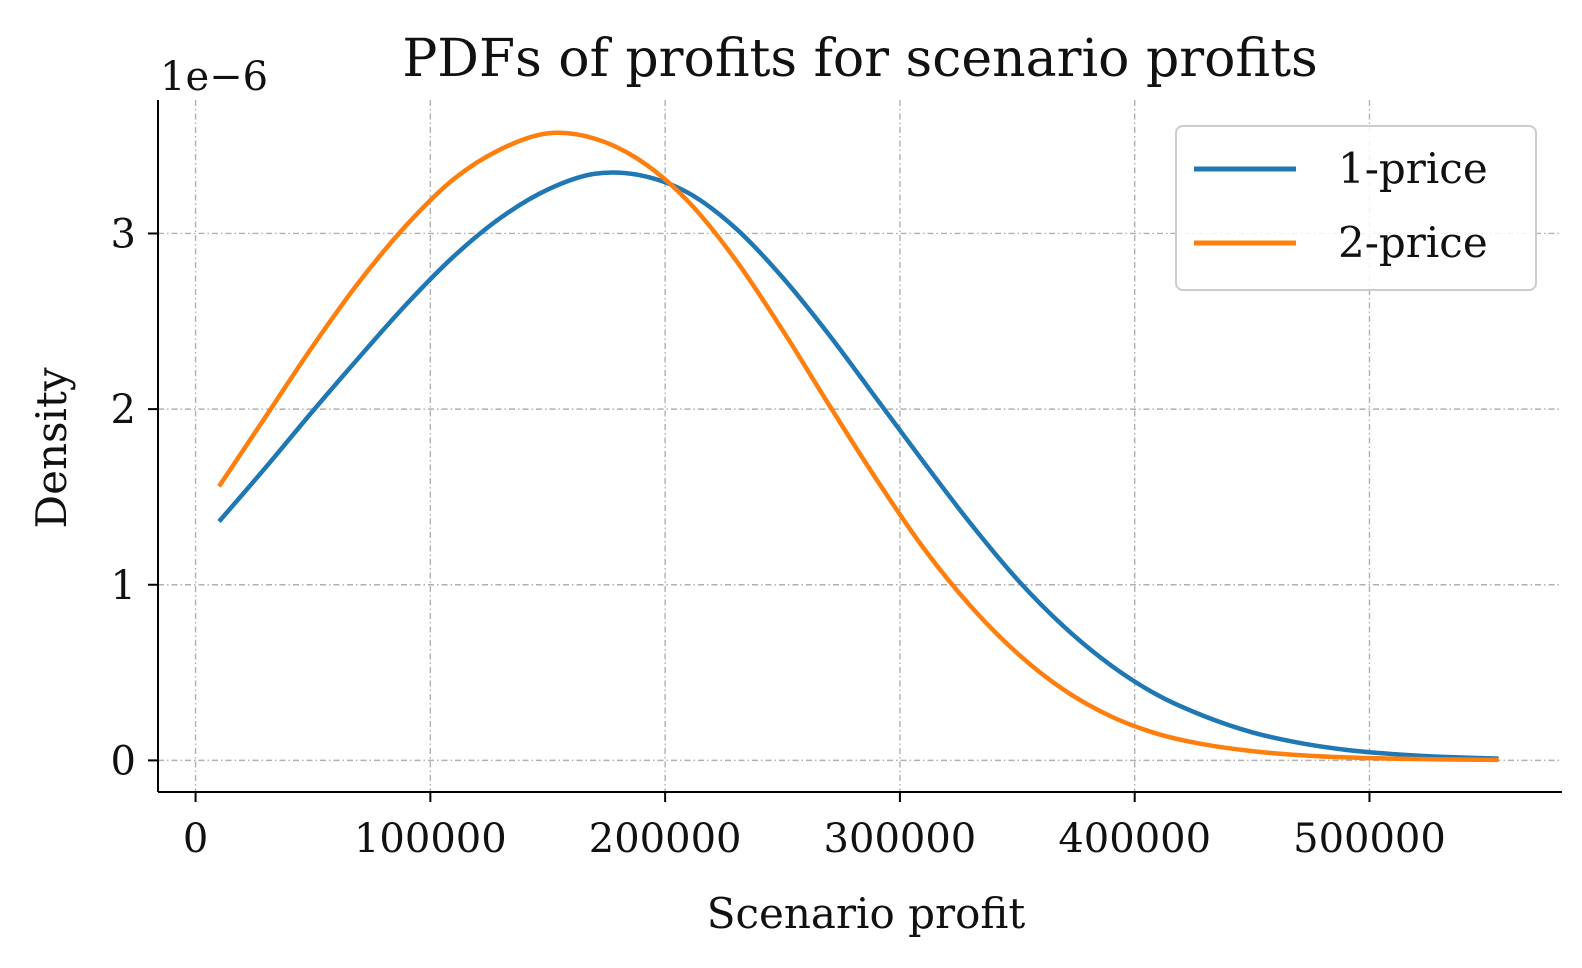 This screenshot has width=1582, height=968. Describe the element at coordinates (51, 447) in the screenshot. I see `y-axis-label: Density` at that location.